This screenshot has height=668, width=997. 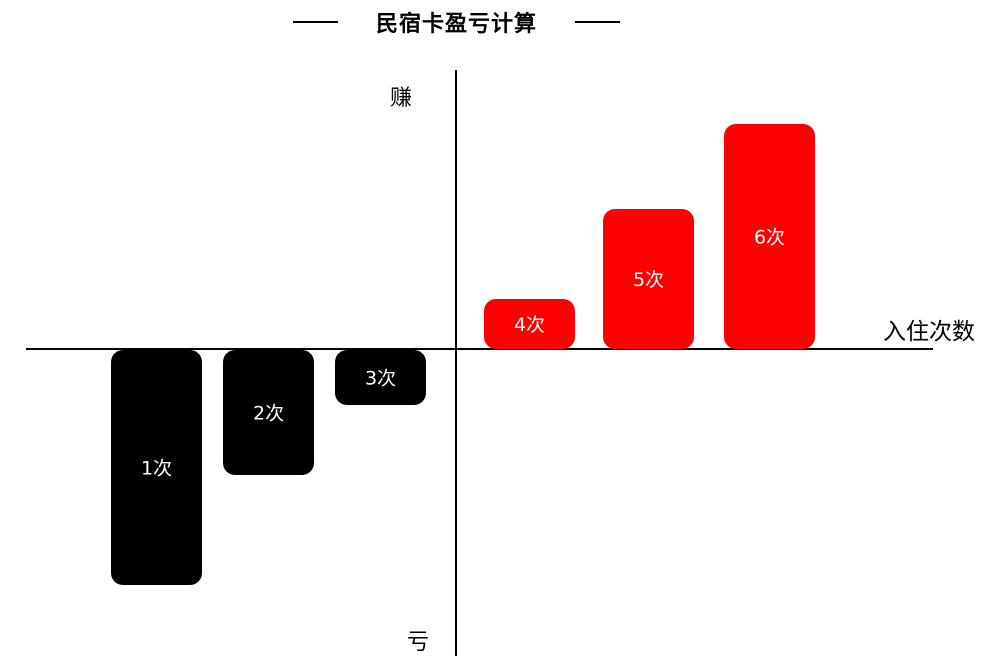 I want to click on title-right-dash, so click(x=597, y=22).